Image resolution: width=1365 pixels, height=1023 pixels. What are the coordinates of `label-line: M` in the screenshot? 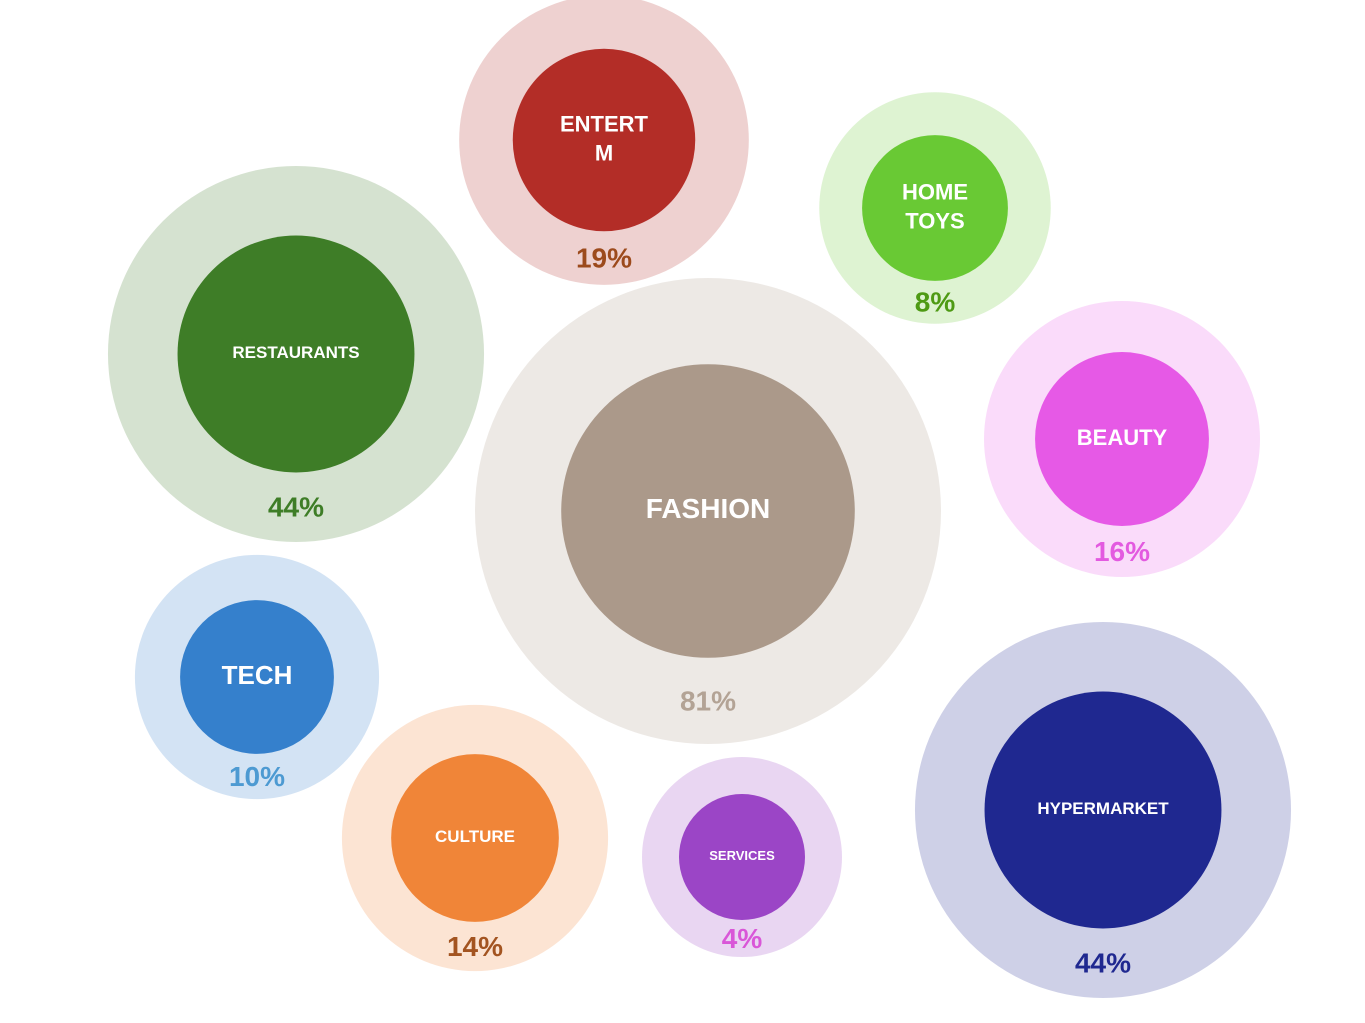 It's located at (604, 152).